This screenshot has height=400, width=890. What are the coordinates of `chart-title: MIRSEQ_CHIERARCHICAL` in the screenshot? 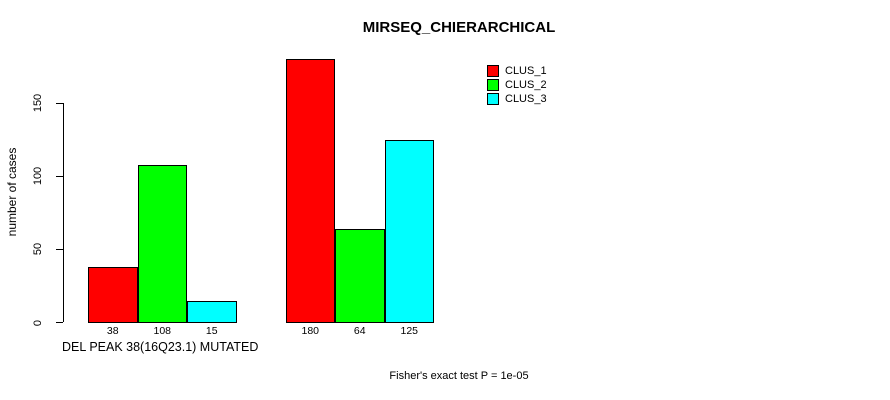 It's located at (459, 27).